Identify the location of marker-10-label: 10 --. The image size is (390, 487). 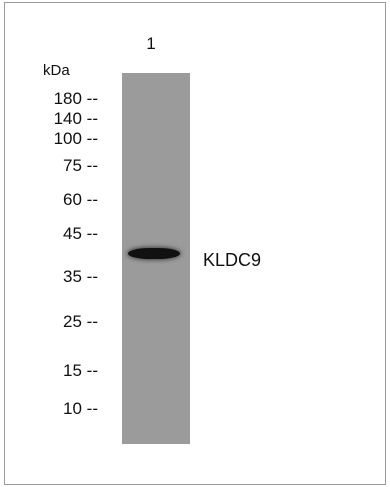
(80, 408).